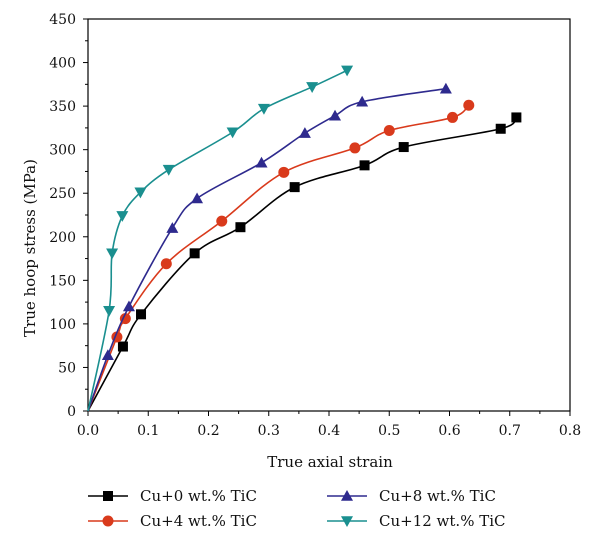  Describe the element at coordinates (62, 194) in the screenshot. I see `y-tick-label: 250` at that location.